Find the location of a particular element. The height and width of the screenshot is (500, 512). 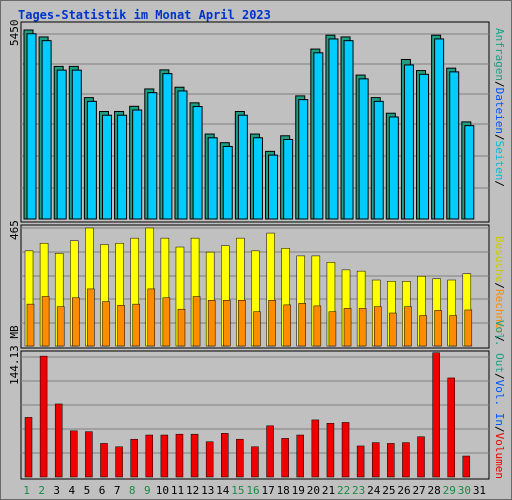

chart-title: Tages-Statistik im Monat April 2023 is located at coordinates (144, 15).